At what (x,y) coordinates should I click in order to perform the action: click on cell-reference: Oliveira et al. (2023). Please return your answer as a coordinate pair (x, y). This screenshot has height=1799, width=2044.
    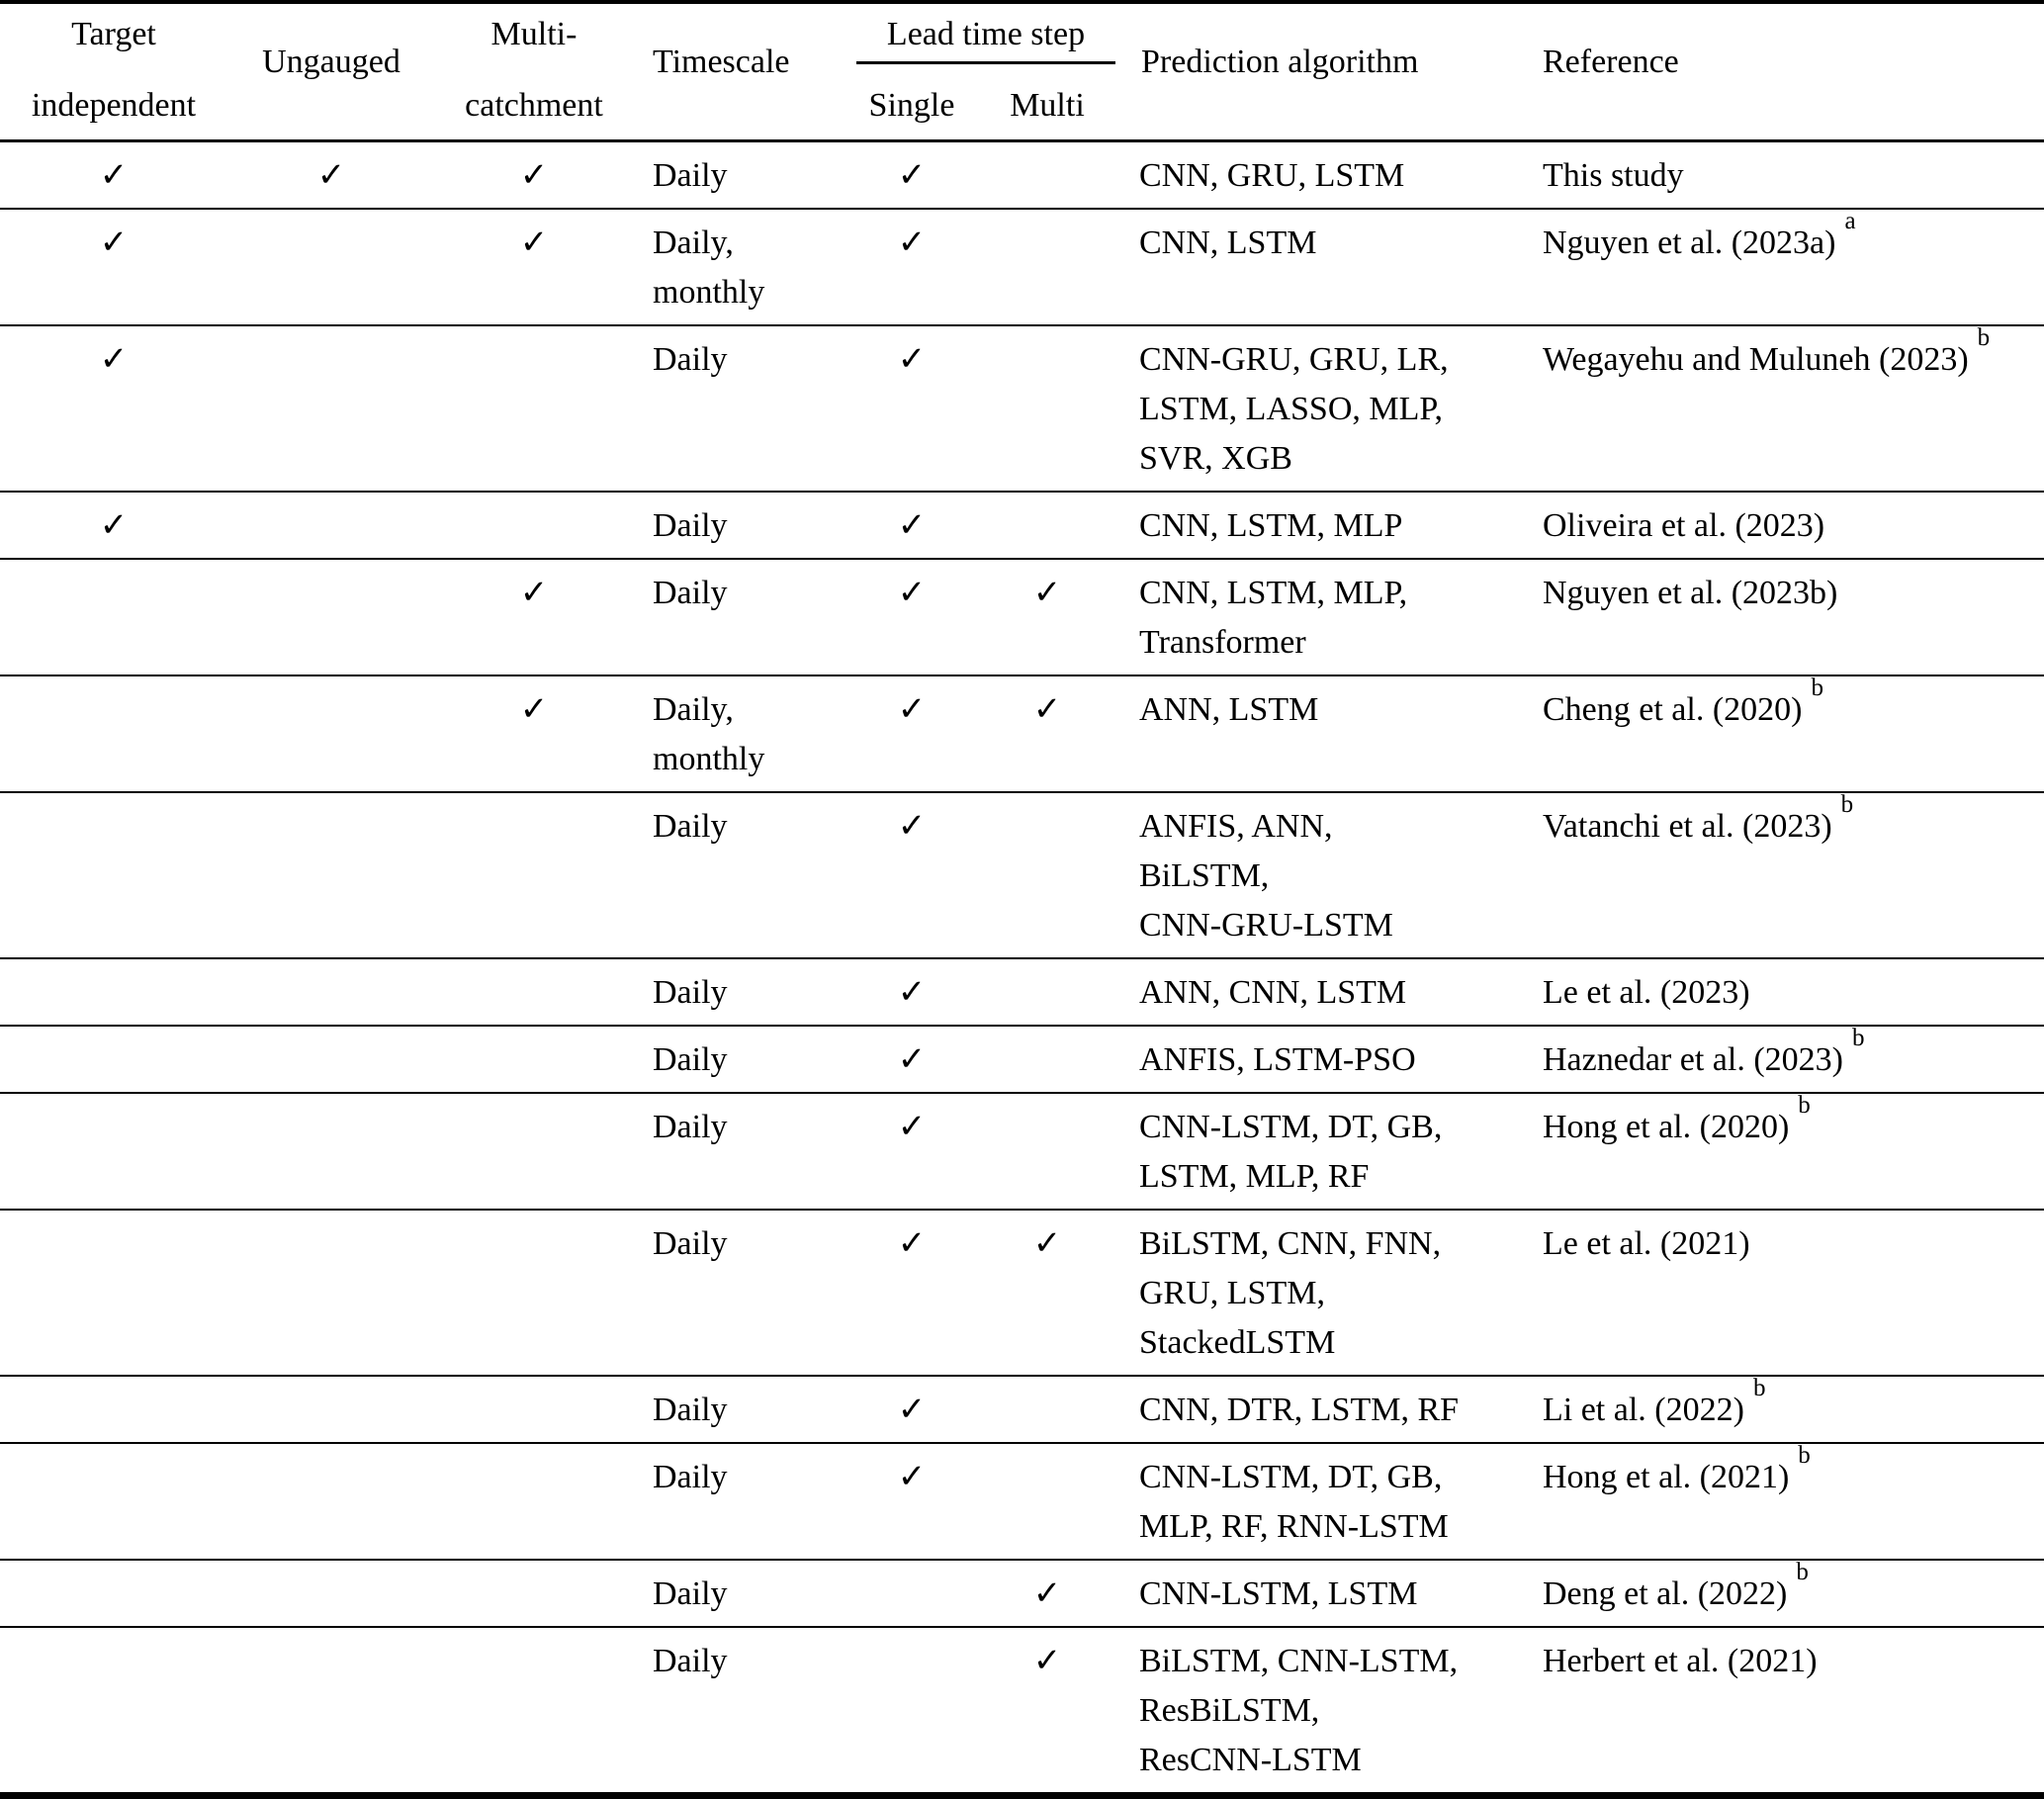
    Looking at the image, I should click on (1783, 525).